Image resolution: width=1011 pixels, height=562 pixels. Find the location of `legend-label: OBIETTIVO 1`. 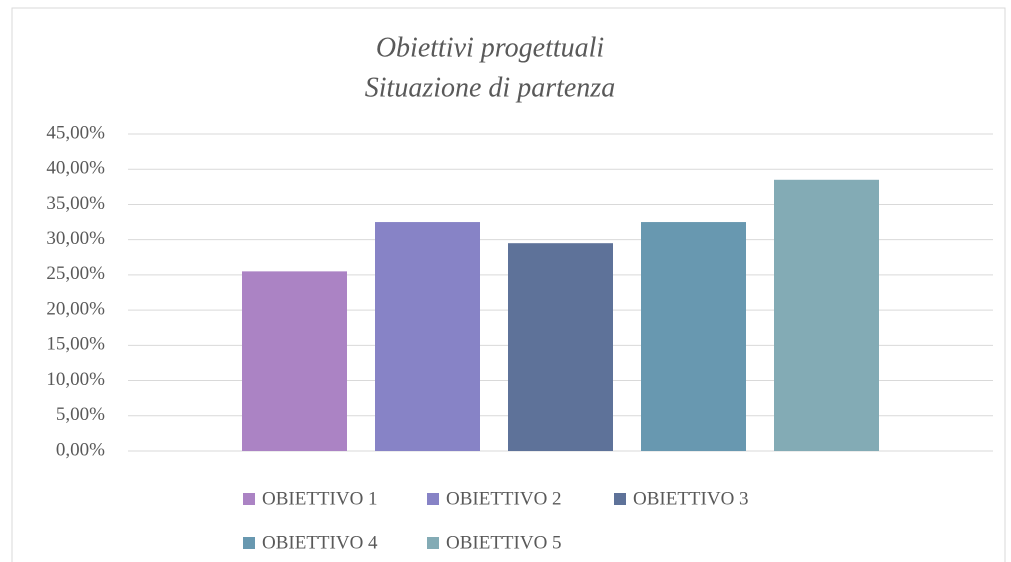

legend-label: OBIETTIVO 1 is located at coordinates (320, 498).